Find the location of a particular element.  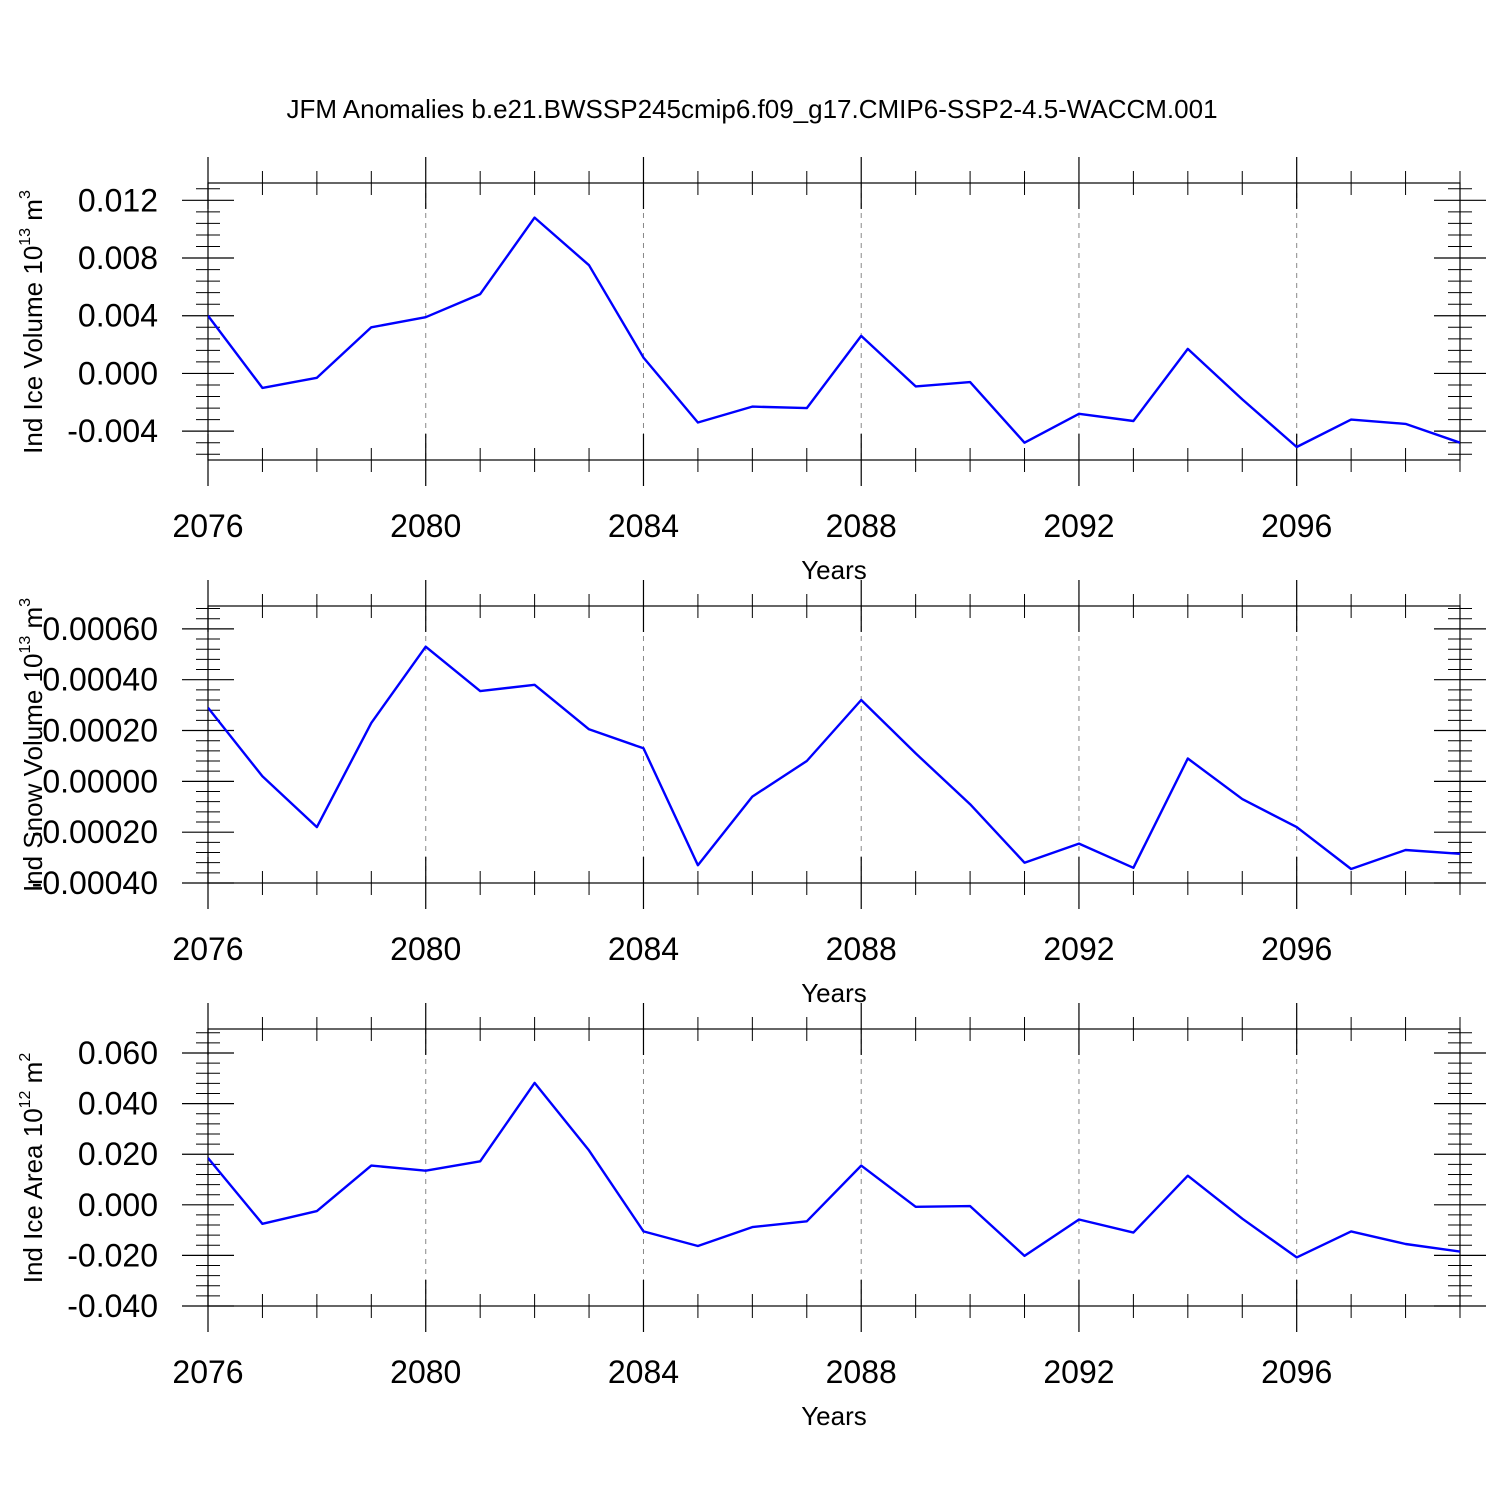

y-axis-label-text: Ind Snow Volume 10 is located at coordinates (33, 773).